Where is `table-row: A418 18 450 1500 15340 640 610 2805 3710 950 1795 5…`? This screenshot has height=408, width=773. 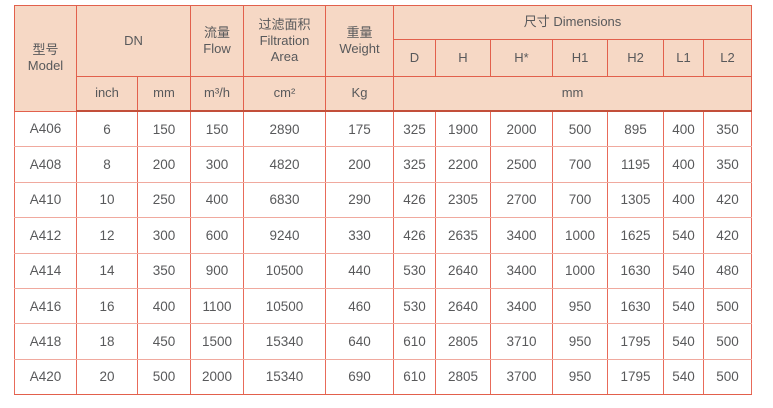 table-row: A418 18 450 1500 15340 640 610 2805 3710 950 1795 5… is located at coordinates (383, 341).